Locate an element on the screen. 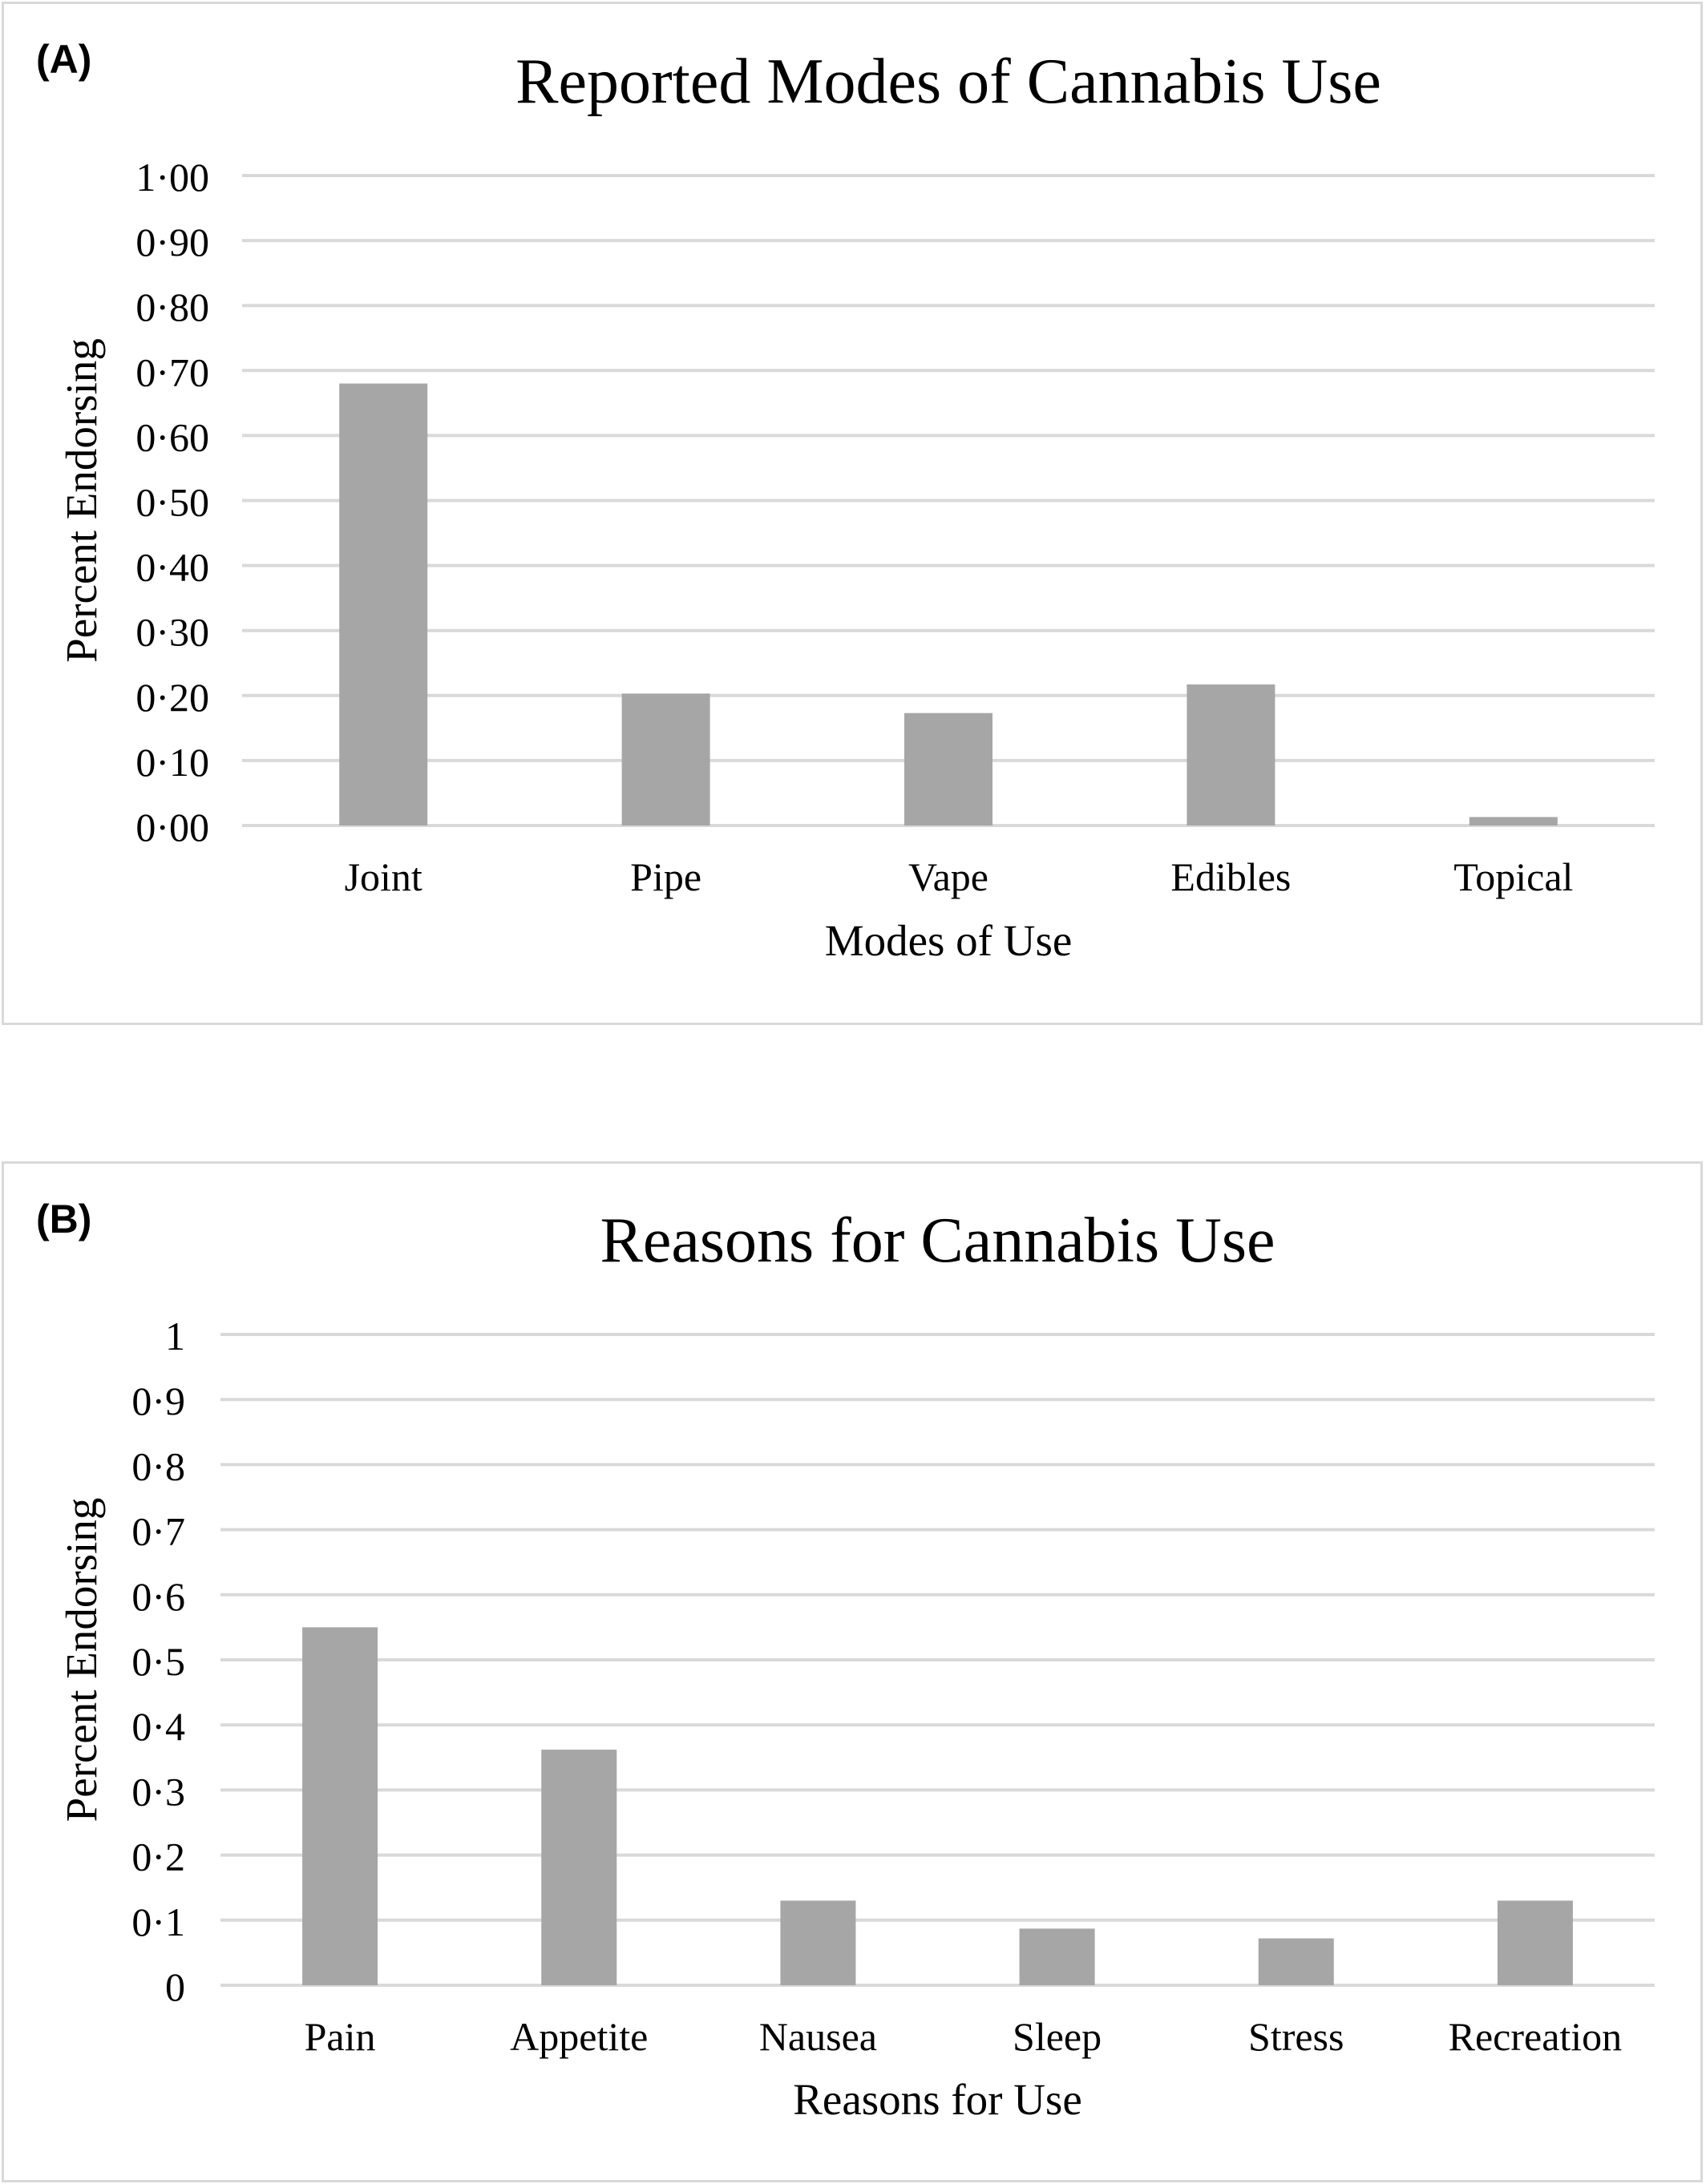 Image resolution: width=1706 pixels, height=2184 pixels. y-axis-label-a: Percent Endorsing is located at coordinates (81, 500).